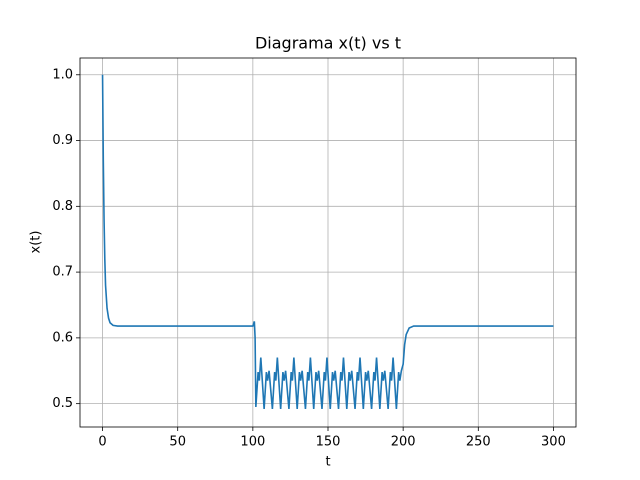 This screenshot has width=640, height=480. Describe the element at coordinates (328, 43) in the screenshot. I see `chart-title: Diagrama x(t) vs t` at that location.